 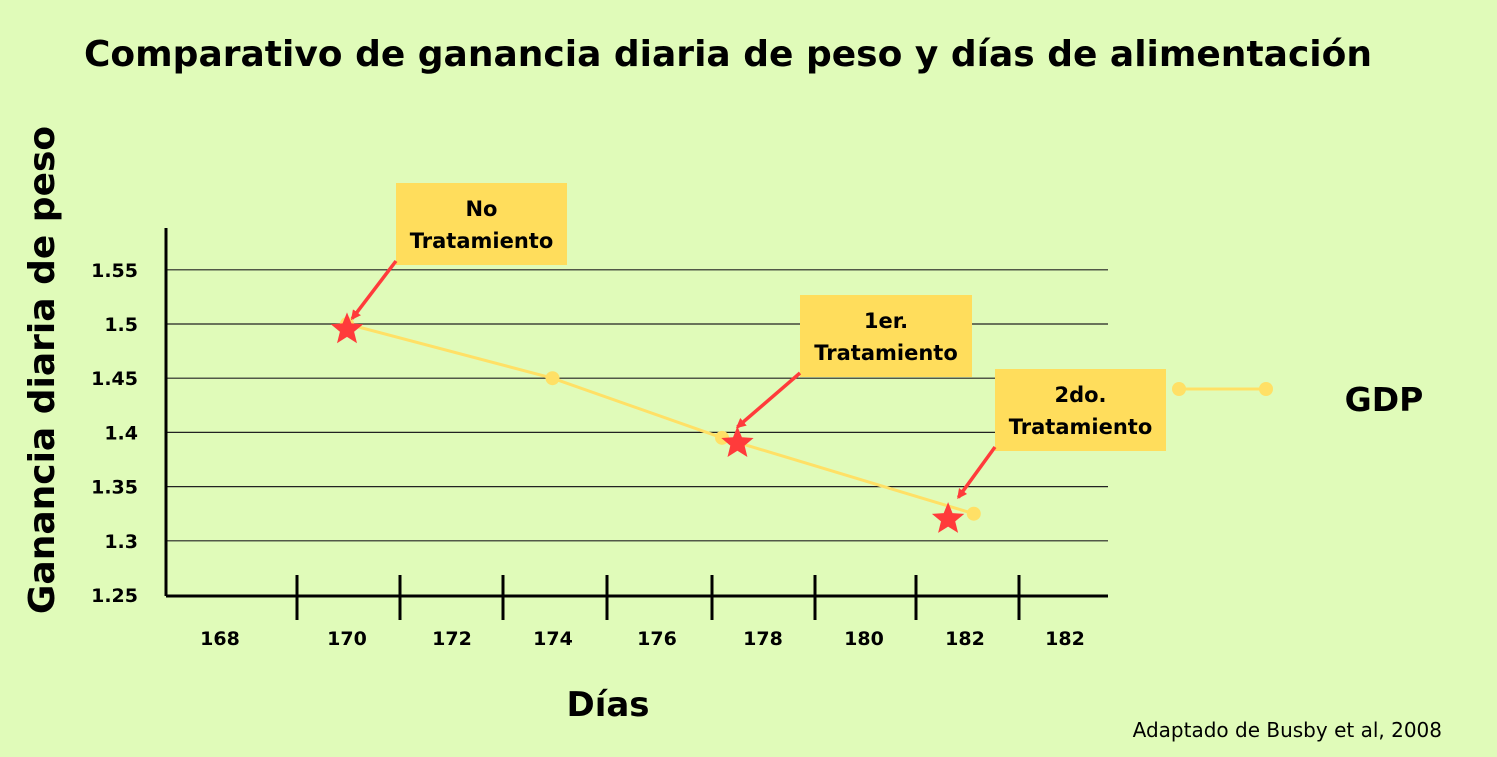 I want to click on x-tick-label: 176, so click(x=657, y=639).